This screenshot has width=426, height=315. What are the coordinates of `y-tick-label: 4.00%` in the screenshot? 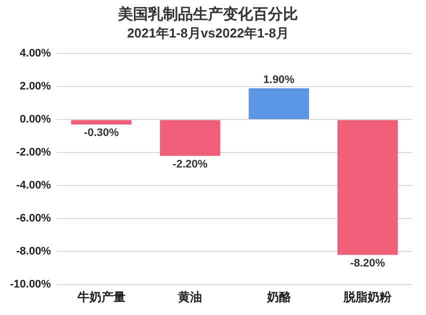 It's located at (36, 54).